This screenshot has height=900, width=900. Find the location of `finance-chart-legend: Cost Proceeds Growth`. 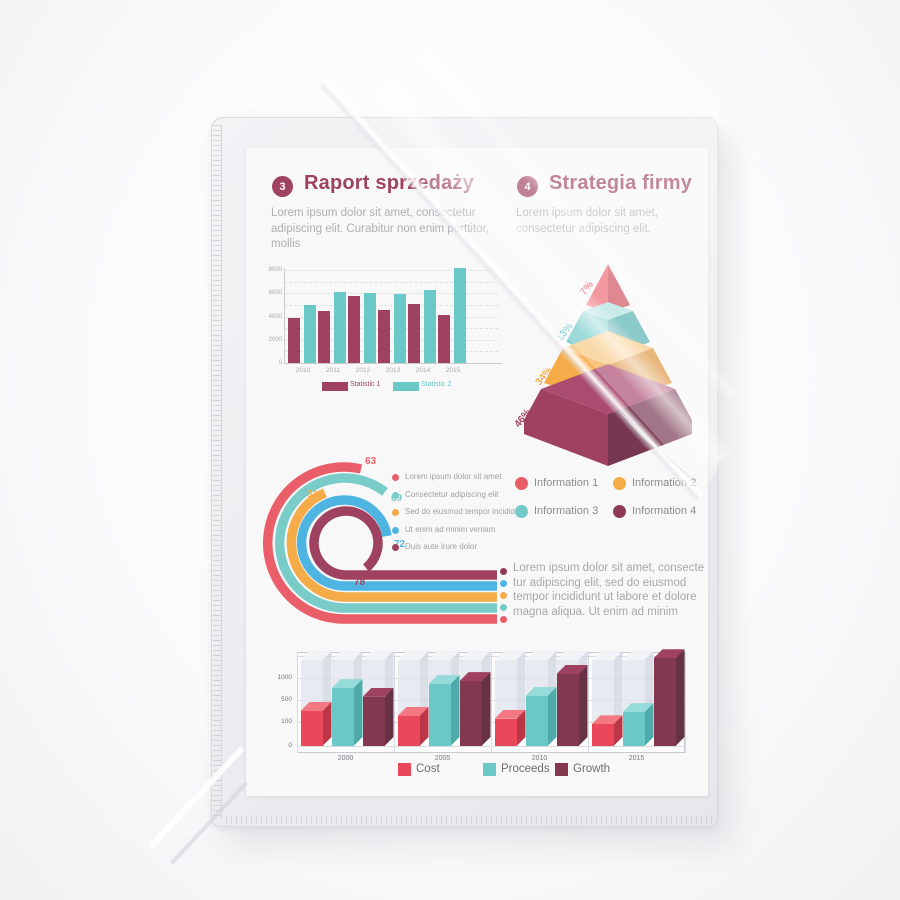

finance-chart-legend: Cost Proceeds Growth is located at coordinates (523, 770).